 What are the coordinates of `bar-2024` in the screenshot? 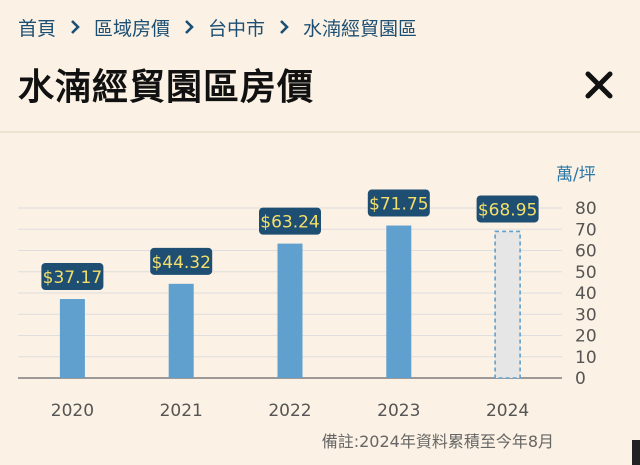 It's located at (507, 304).